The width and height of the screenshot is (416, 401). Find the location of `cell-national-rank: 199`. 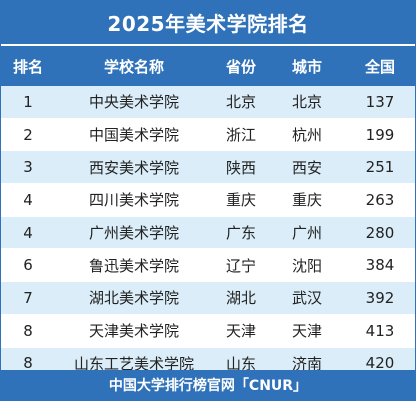

cell-national-rank: 199 is located at coordinates (380, 134).